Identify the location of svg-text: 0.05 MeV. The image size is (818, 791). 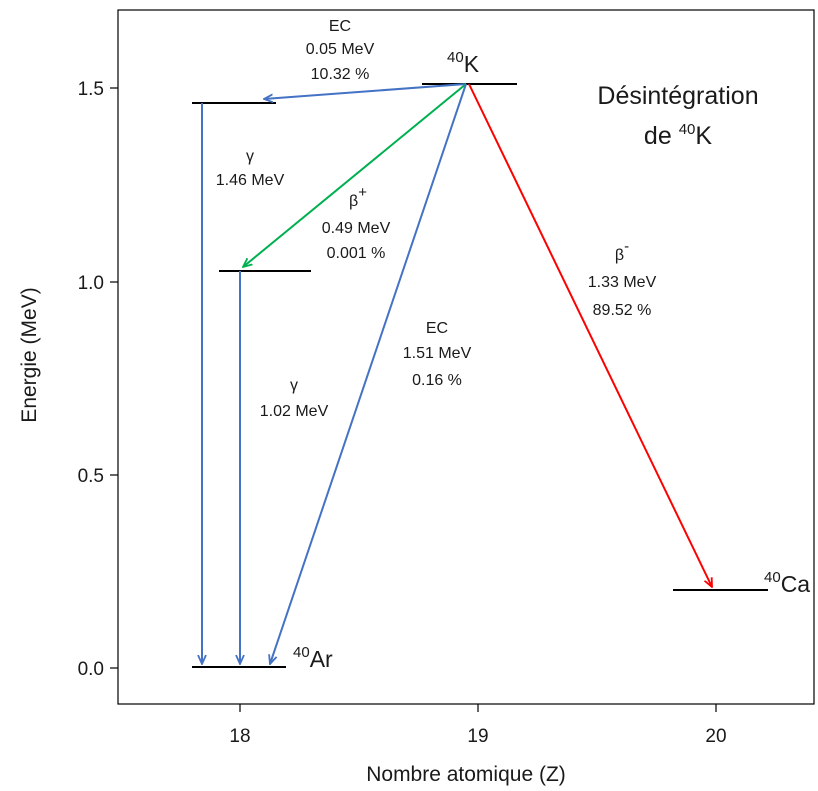
(340, 49).